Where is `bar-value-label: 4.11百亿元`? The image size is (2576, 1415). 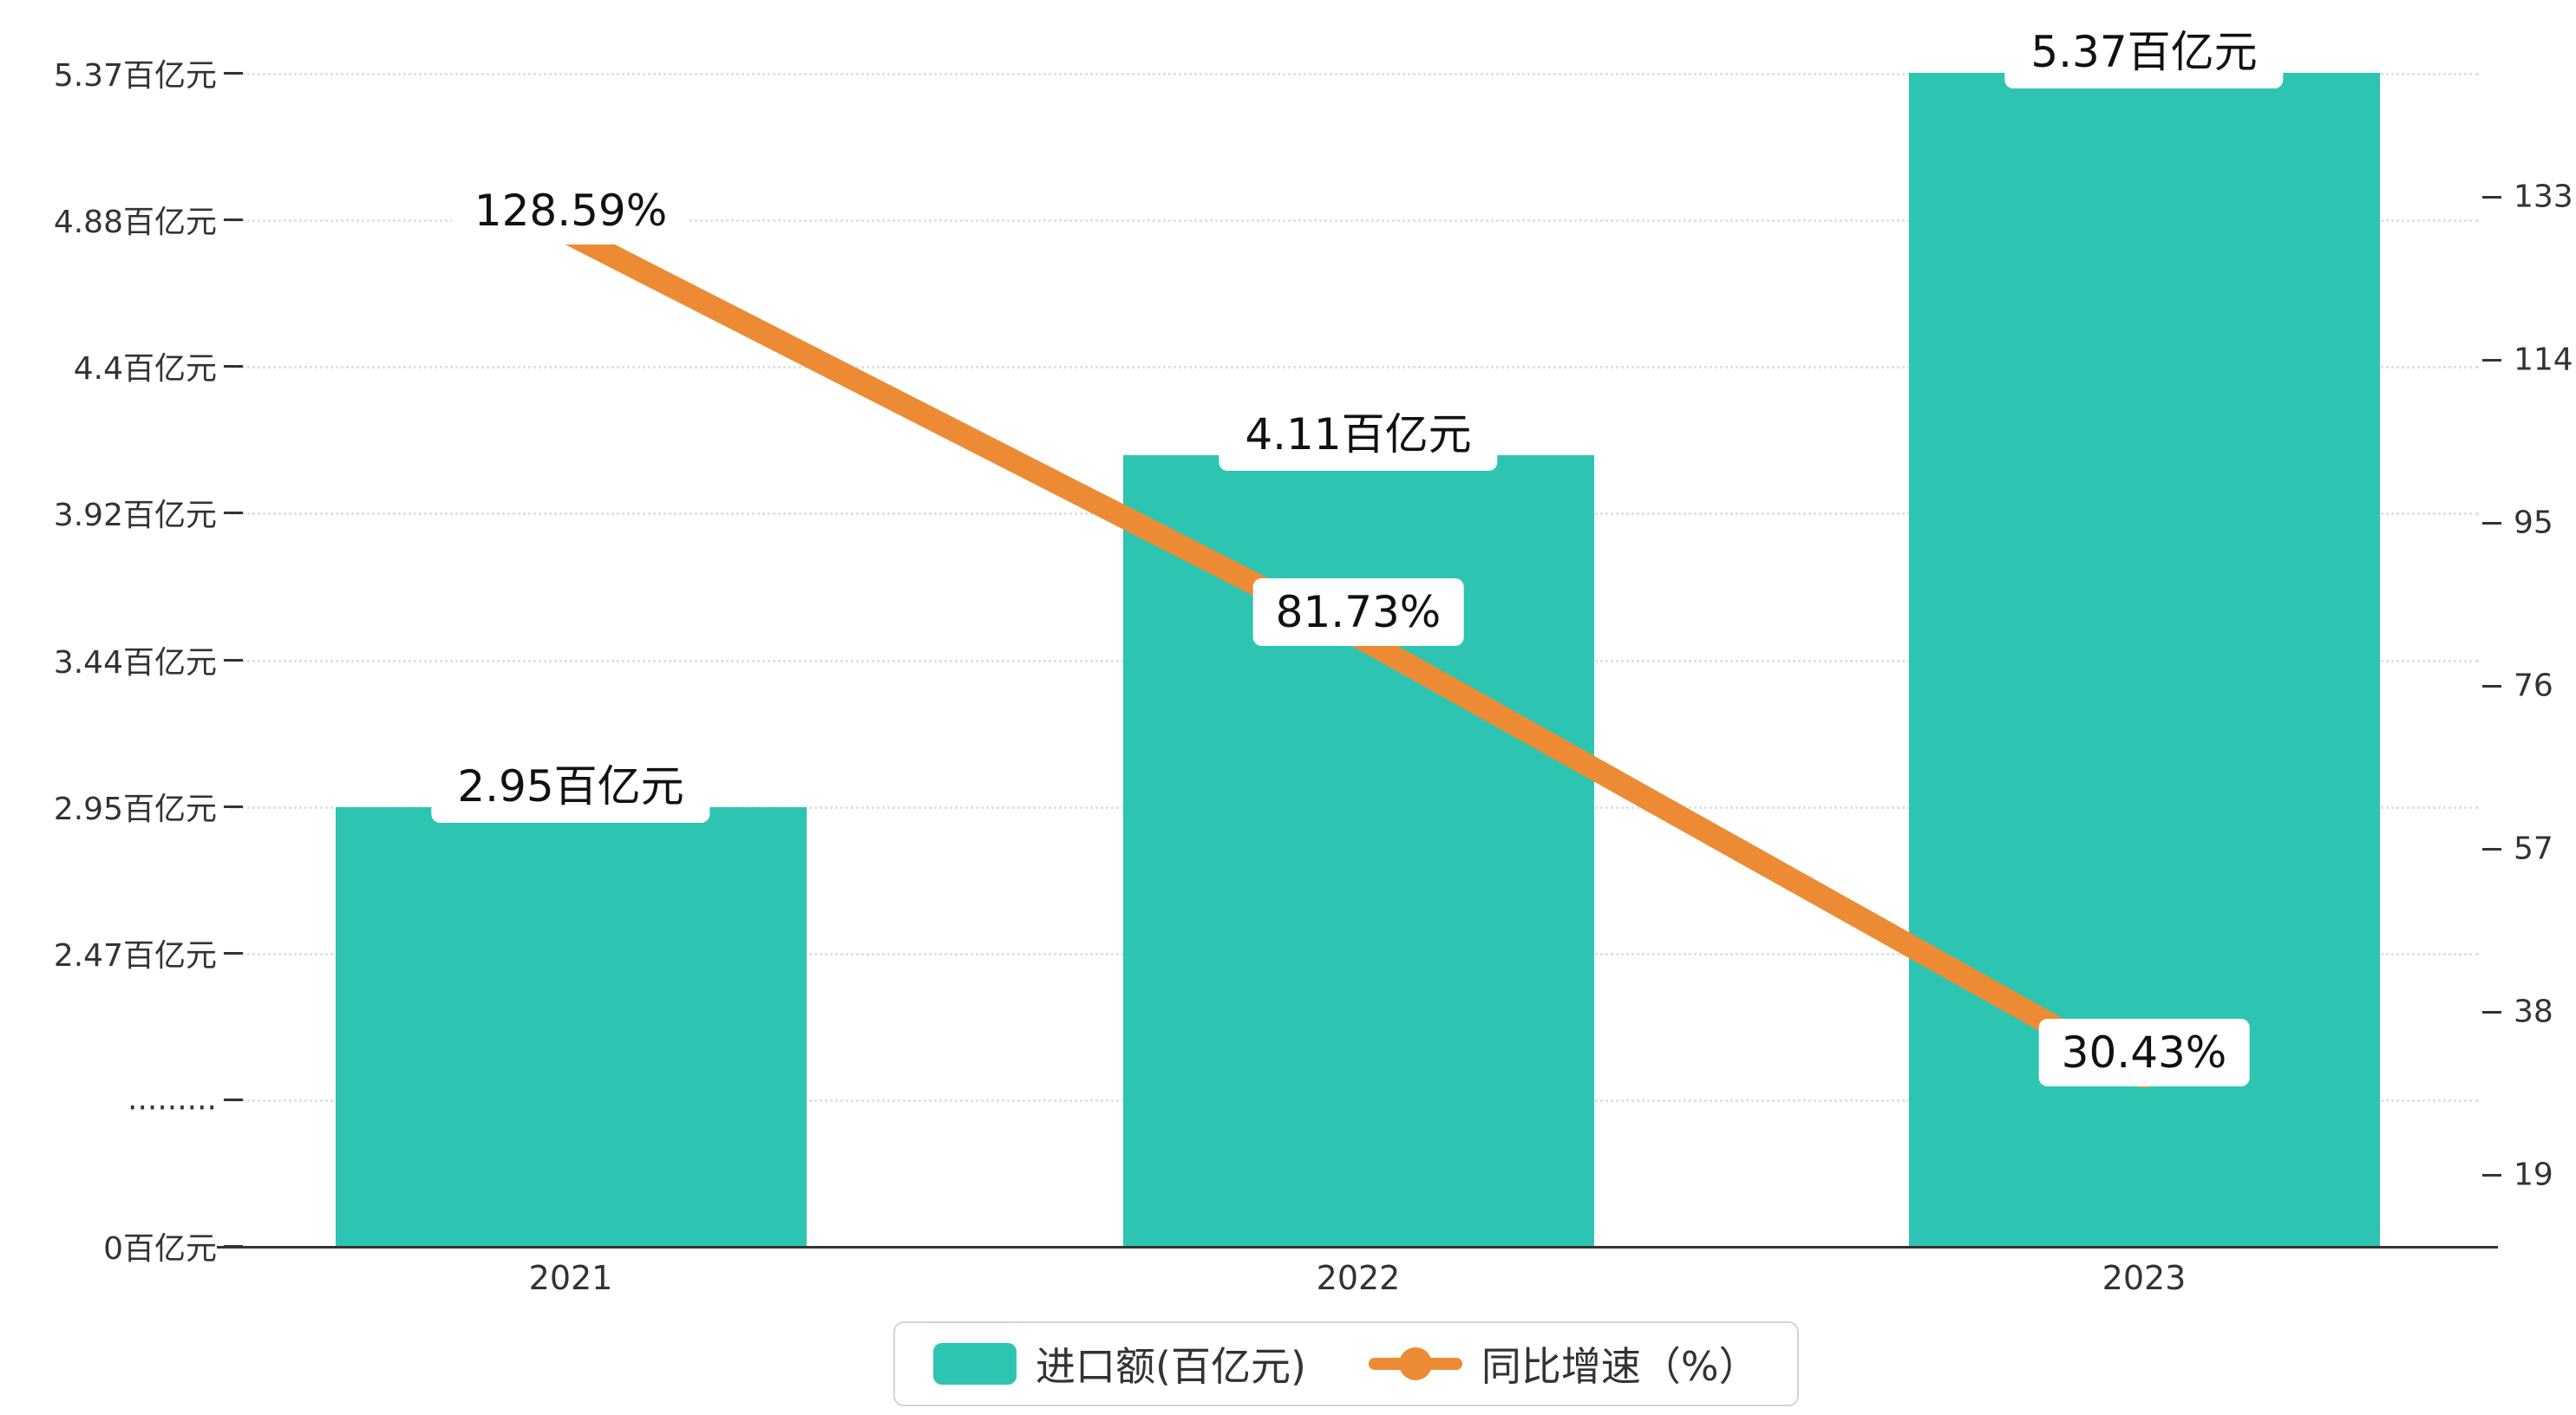 bar-value-label: 4.11百亿元 is located at coordinates (1358, 430).